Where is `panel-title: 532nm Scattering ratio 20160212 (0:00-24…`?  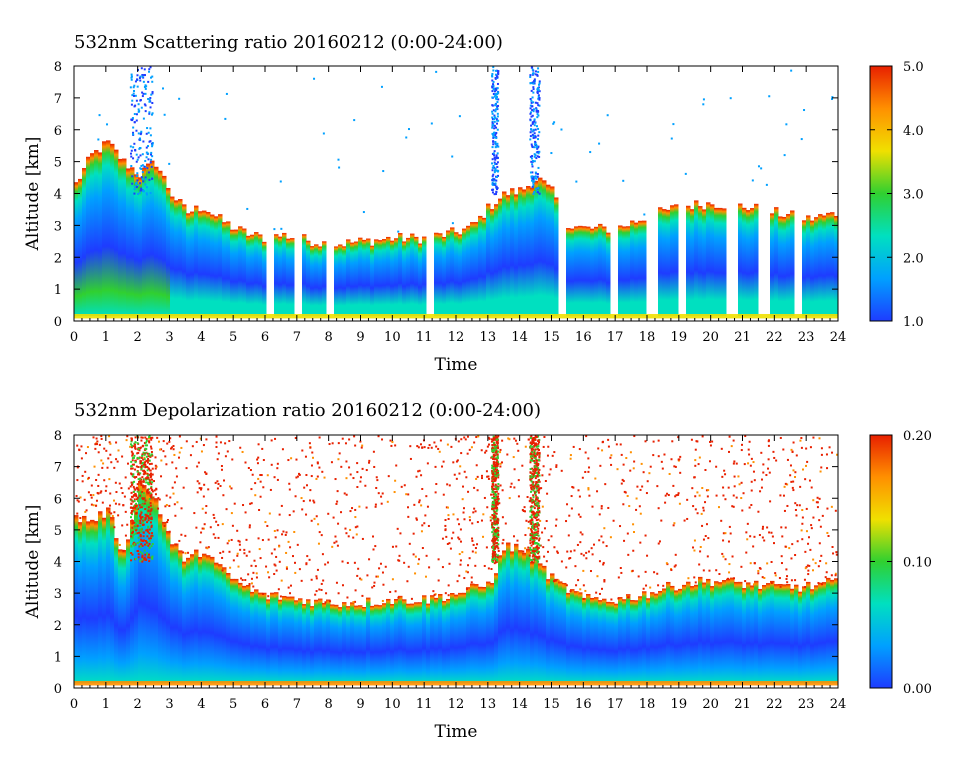
panel-title: 532nm Scattering ratio 20160212 (0:00-24… is located at coordinates (288, 42).